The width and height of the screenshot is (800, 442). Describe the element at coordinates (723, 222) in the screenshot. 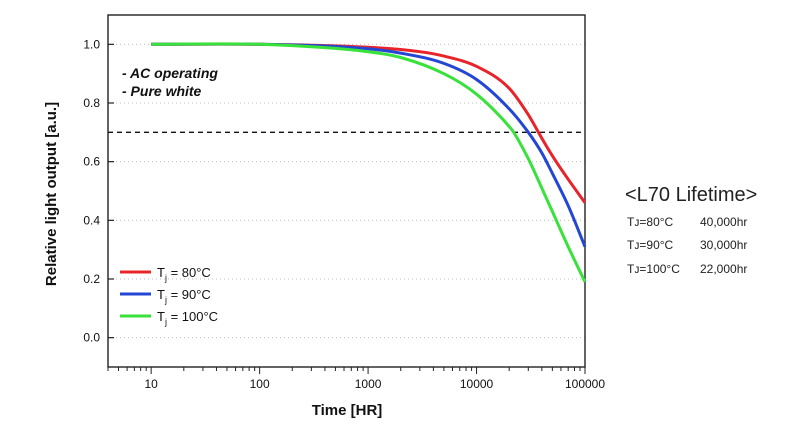

I see `lifetime-row-value: 40,000hr` at that location.